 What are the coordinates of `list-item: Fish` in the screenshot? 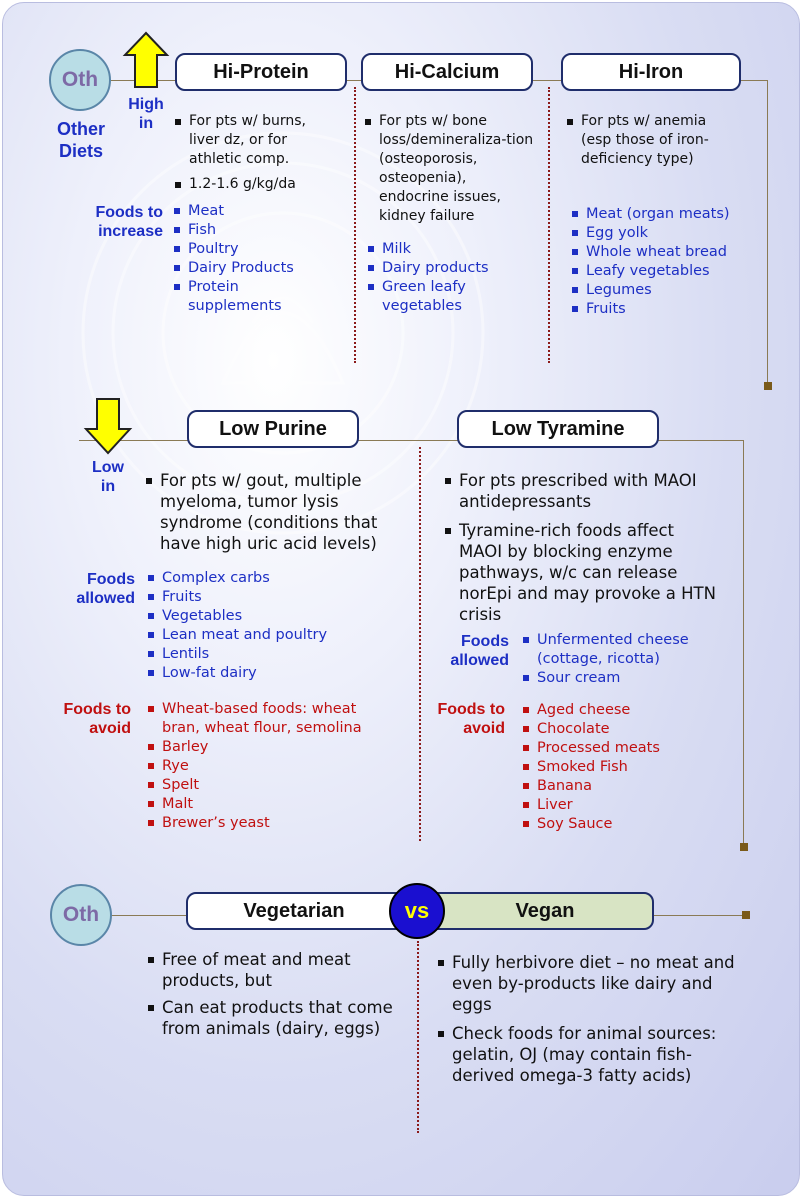 It's located at (254, 230).